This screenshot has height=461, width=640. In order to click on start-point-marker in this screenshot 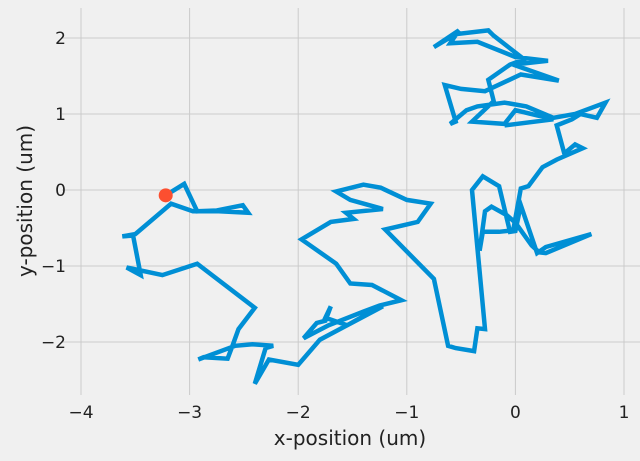, I will do `click(165, 195)`.